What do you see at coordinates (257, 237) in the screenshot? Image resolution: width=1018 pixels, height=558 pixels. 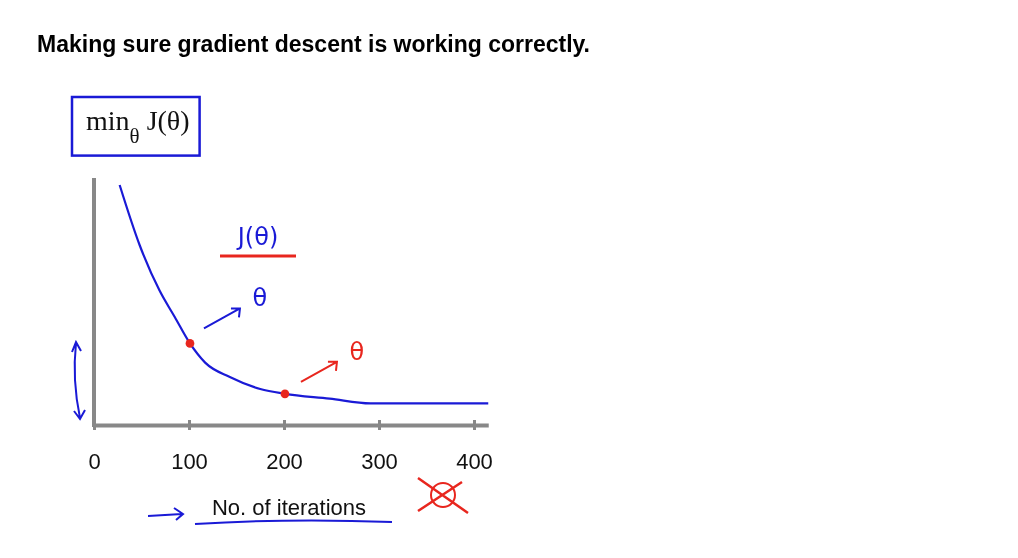 I see `annotation: J(θ)` at bounding box center [257, 237].